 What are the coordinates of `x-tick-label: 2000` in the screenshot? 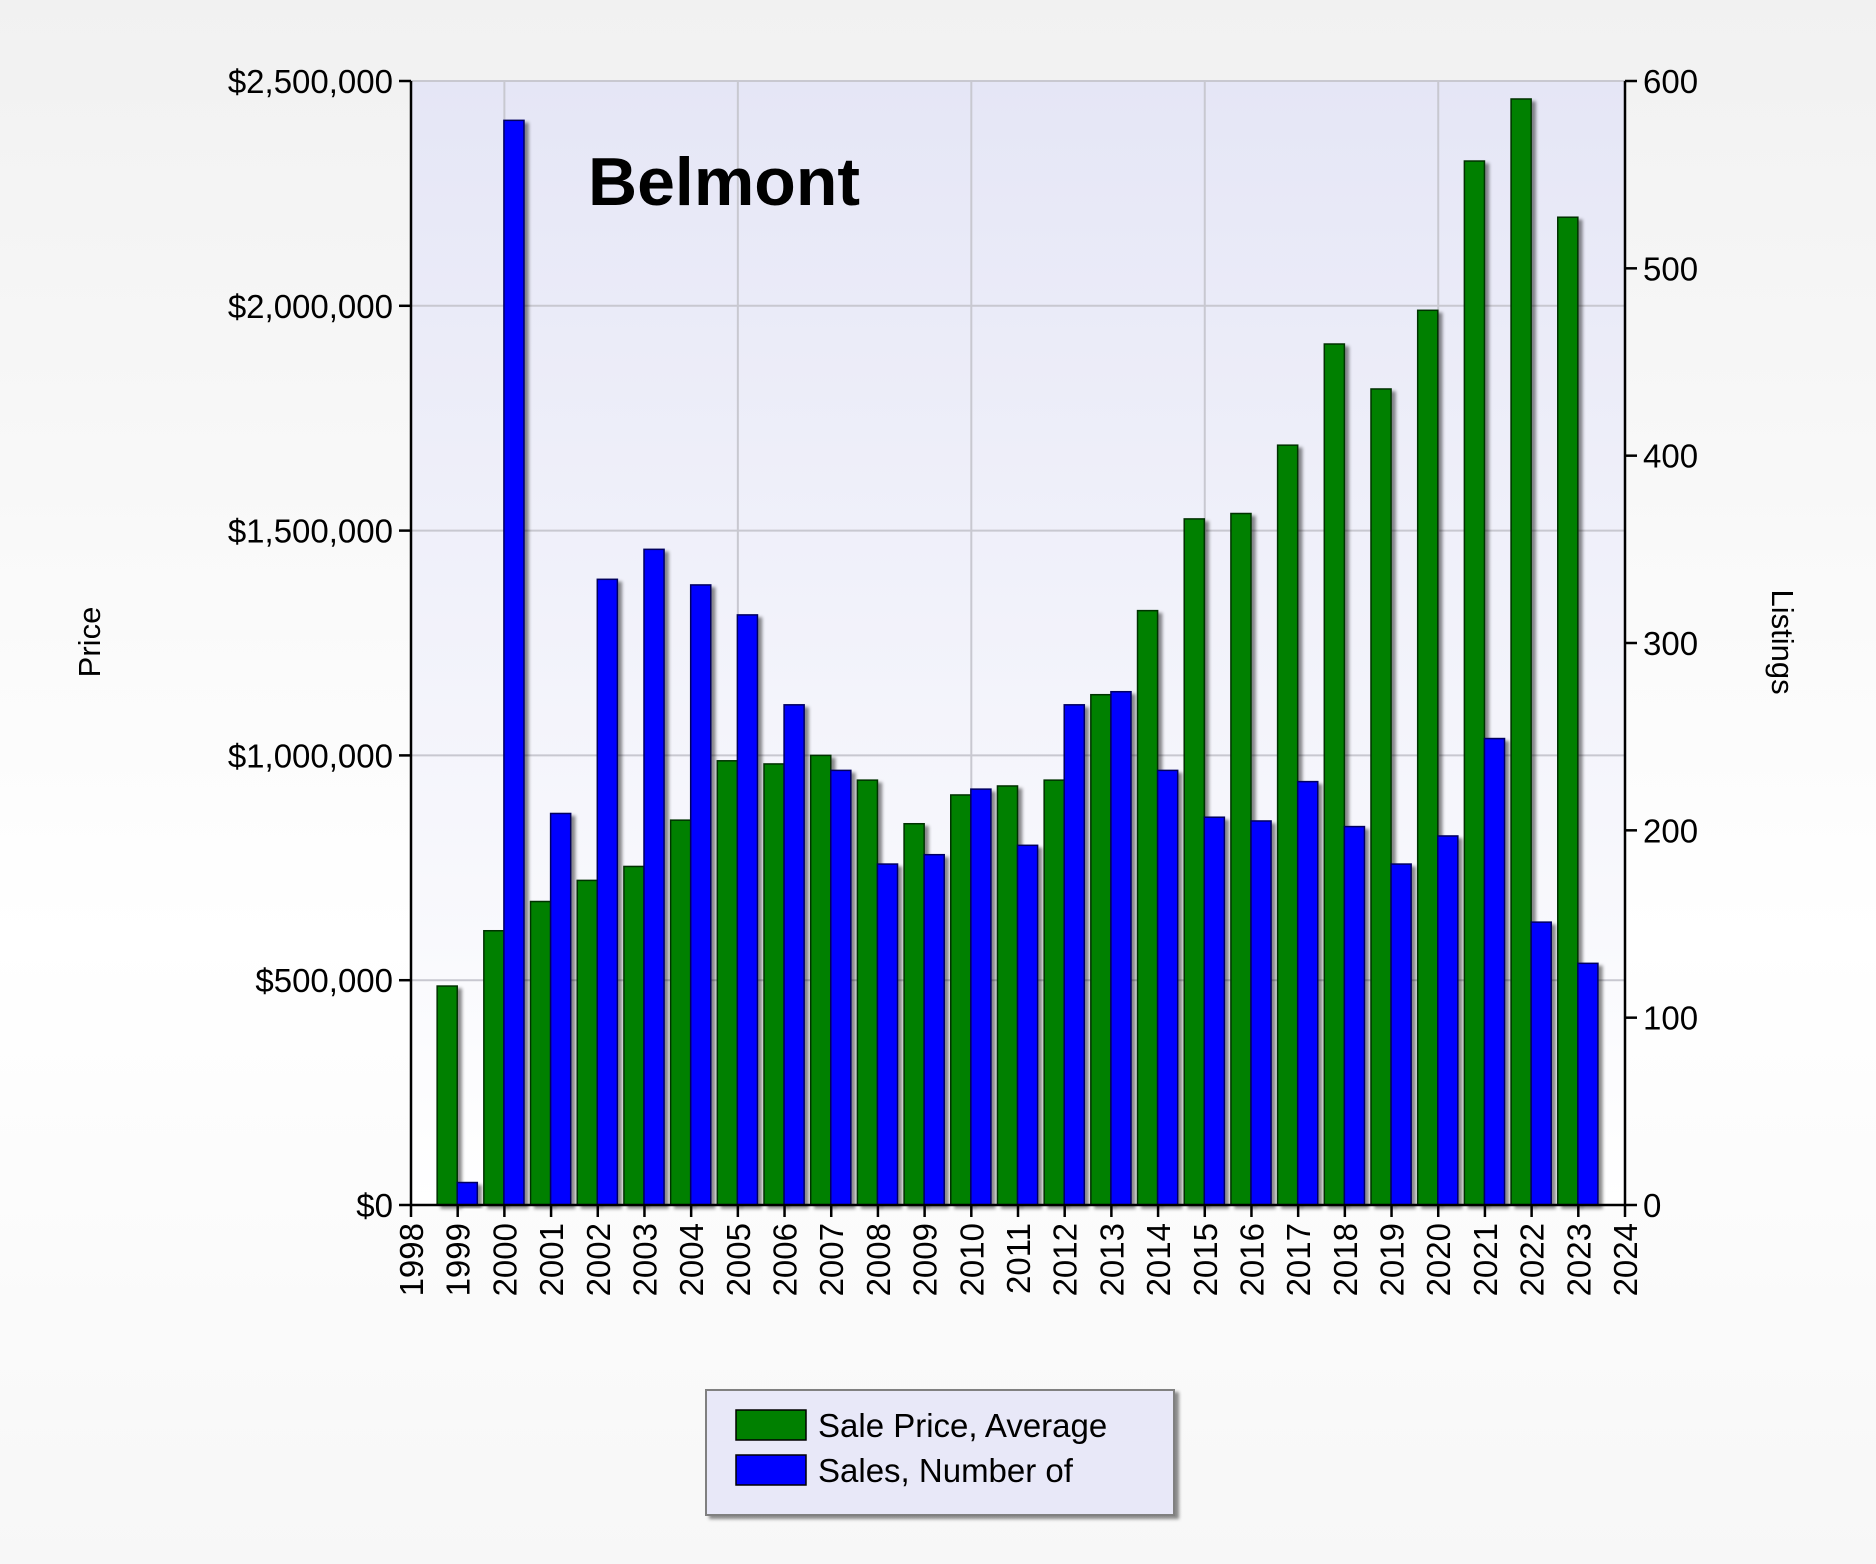 It's located at (504, 1259).